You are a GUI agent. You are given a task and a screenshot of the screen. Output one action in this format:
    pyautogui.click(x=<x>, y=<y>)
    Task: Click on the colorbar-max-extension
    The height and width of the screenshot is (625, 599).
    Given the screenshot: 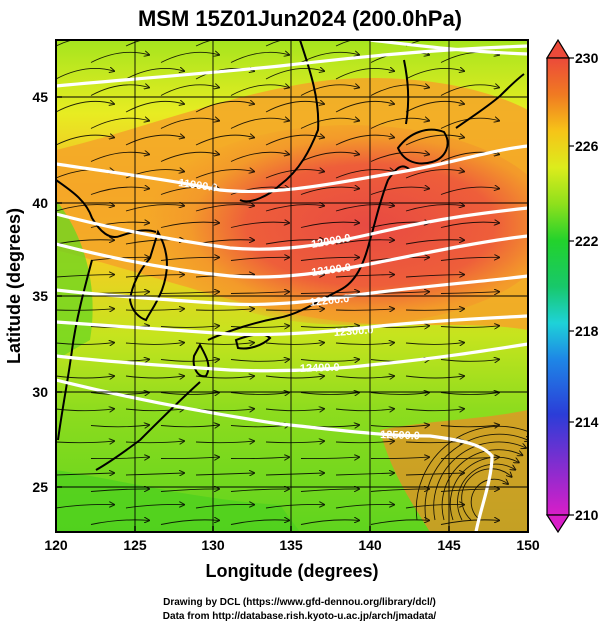 What is the action you would take?
    pyautogui.click(x=558, y=48)
    